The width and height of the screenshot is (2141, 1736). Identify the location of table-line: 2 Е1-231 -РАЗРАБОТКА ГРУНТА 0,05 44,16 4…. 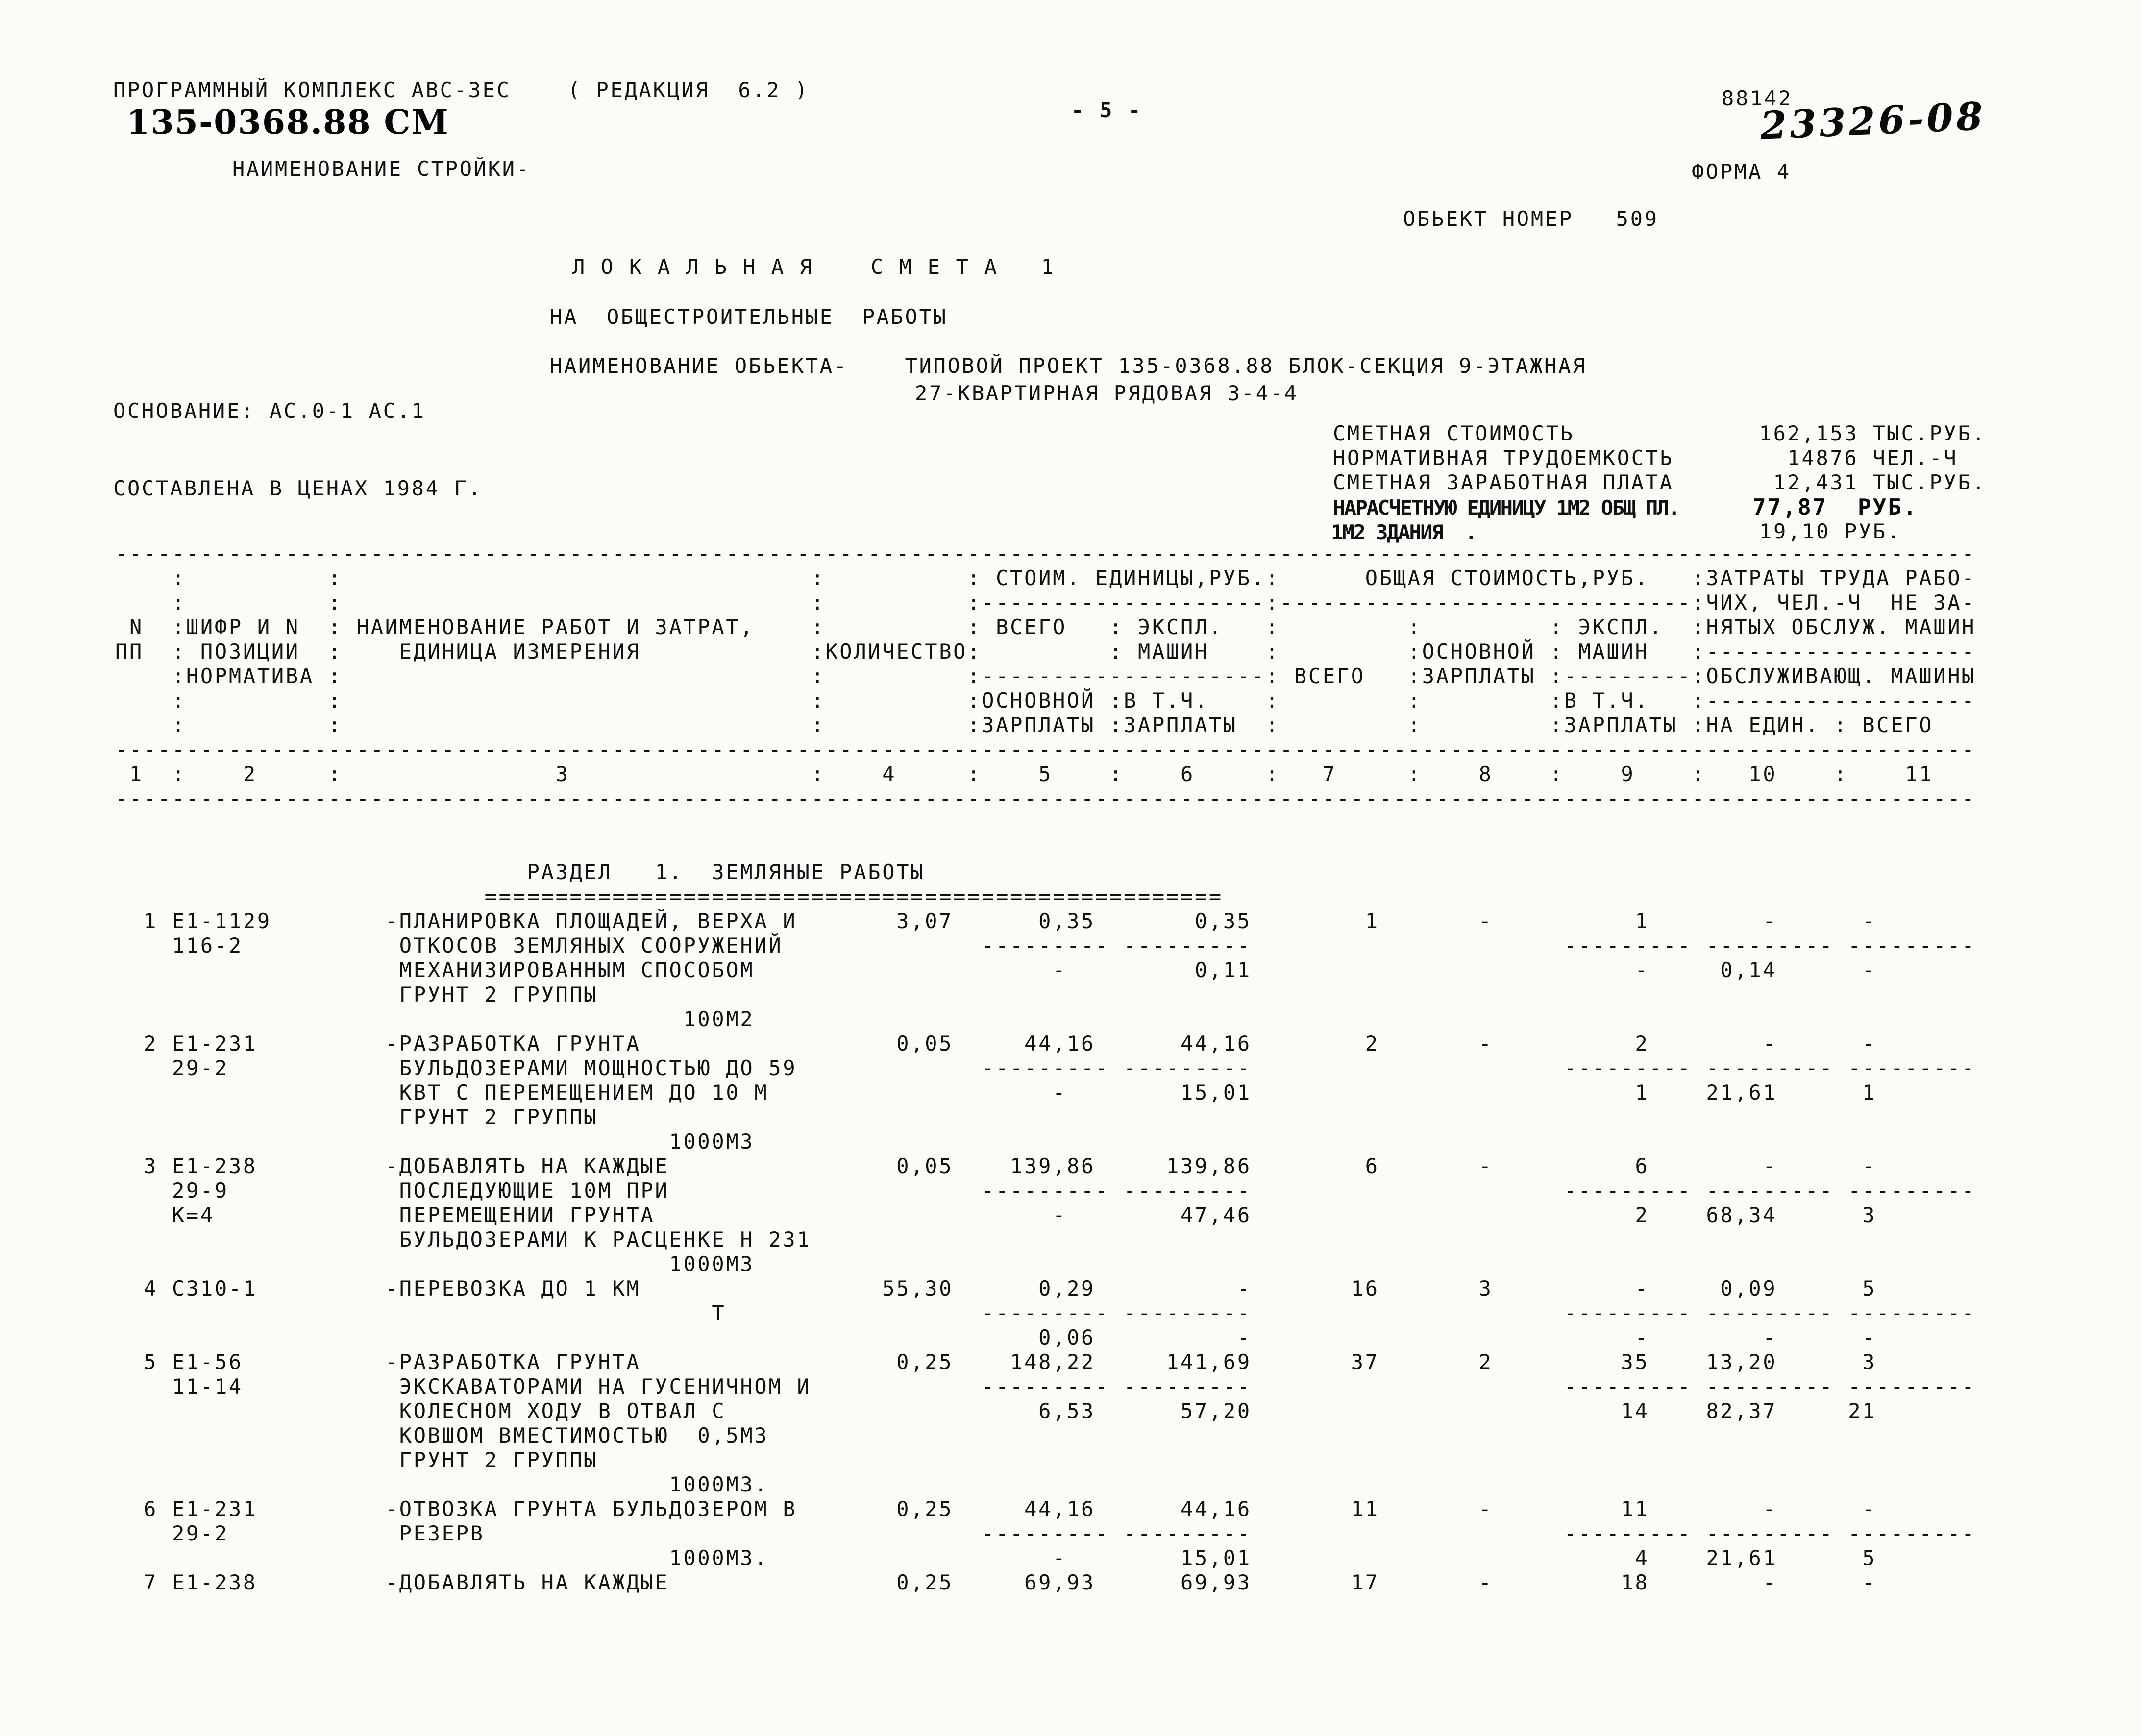
(1045, 1043).